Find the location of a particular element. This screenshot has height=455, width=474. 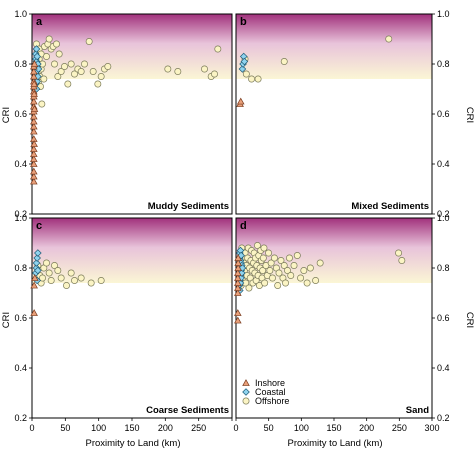

panel-title: Muddy Sediments is located at coordinates (188, 206).